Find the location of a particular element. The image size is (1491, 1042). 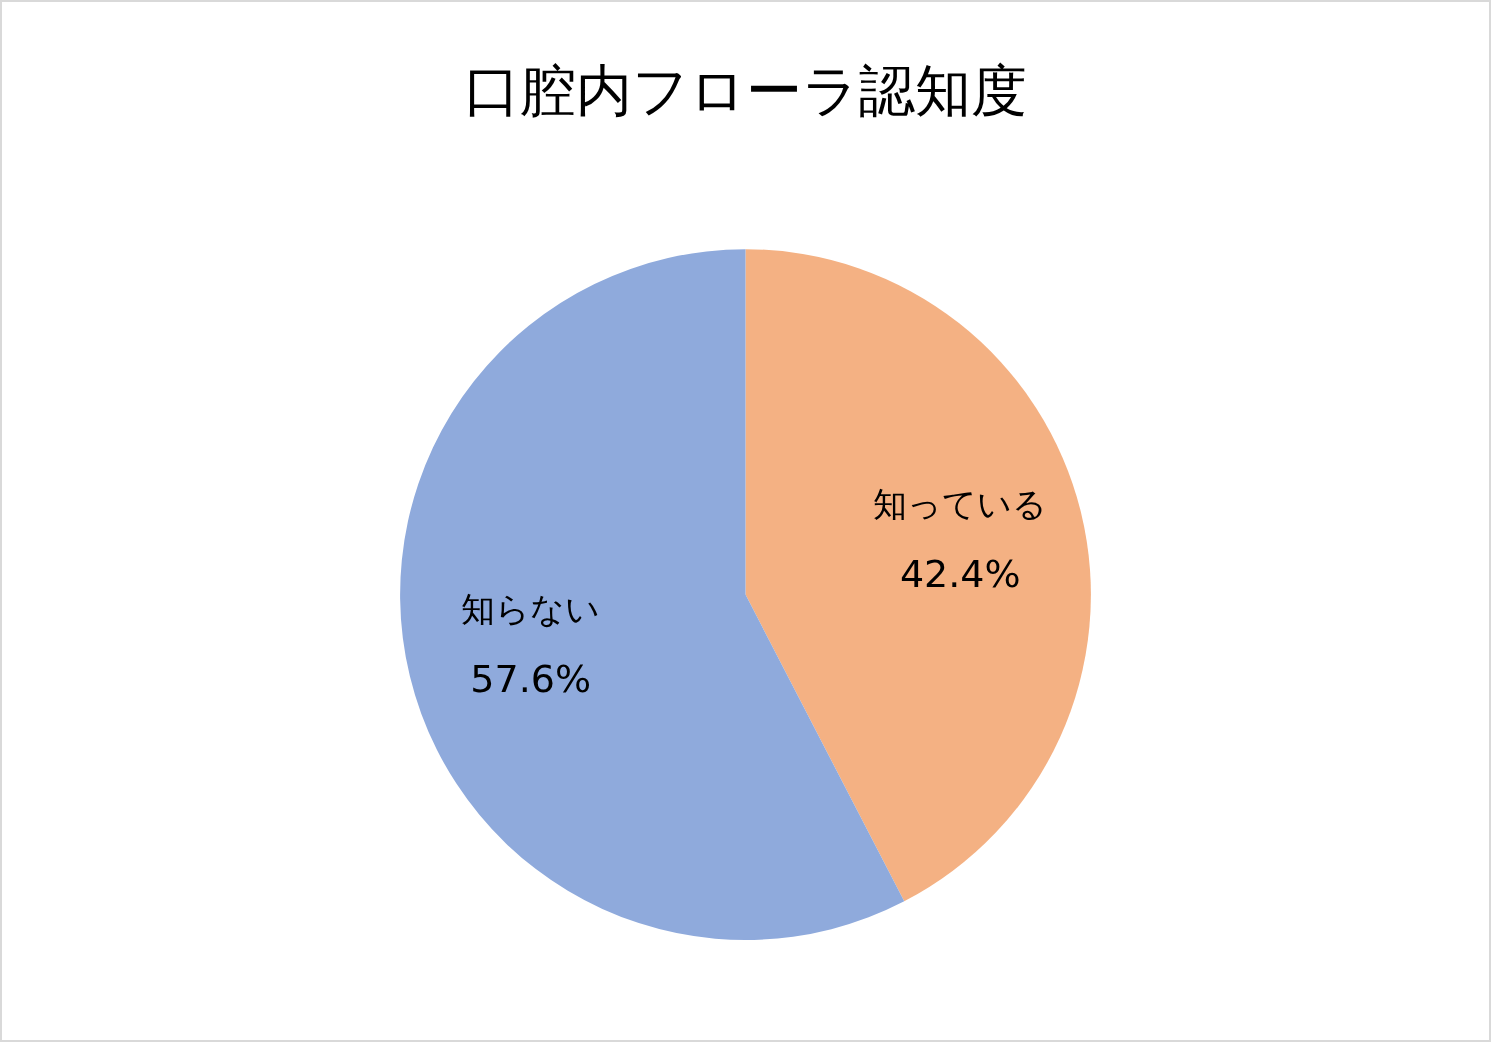

slice-label: 知っている is located at coordinates (960, 504).